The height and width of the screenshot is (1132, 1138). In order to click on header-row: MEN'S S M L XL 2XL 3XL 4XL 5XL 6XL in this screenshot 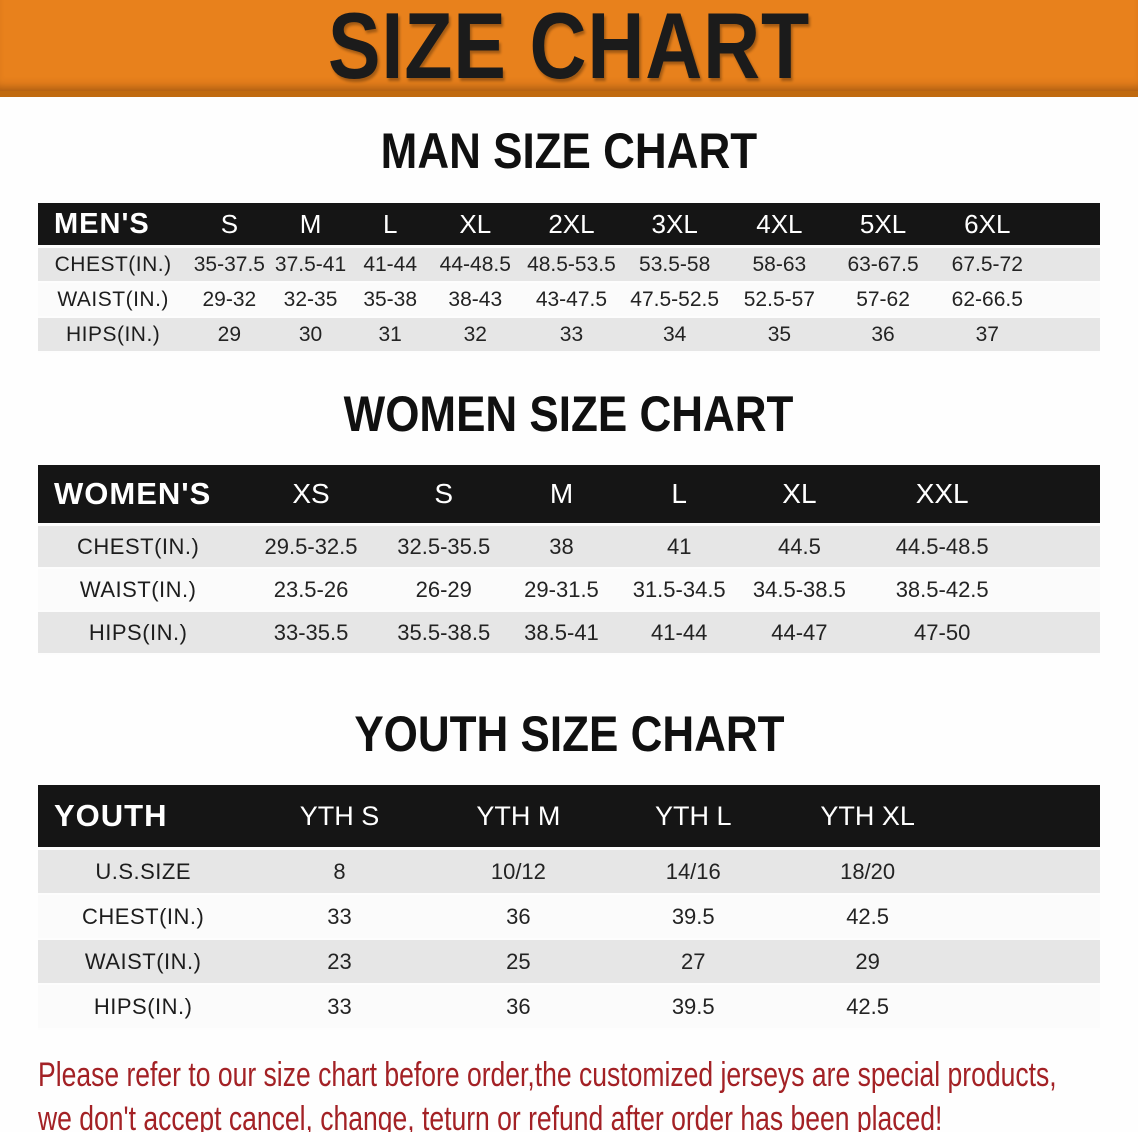, I will do `click(569, 225)`.